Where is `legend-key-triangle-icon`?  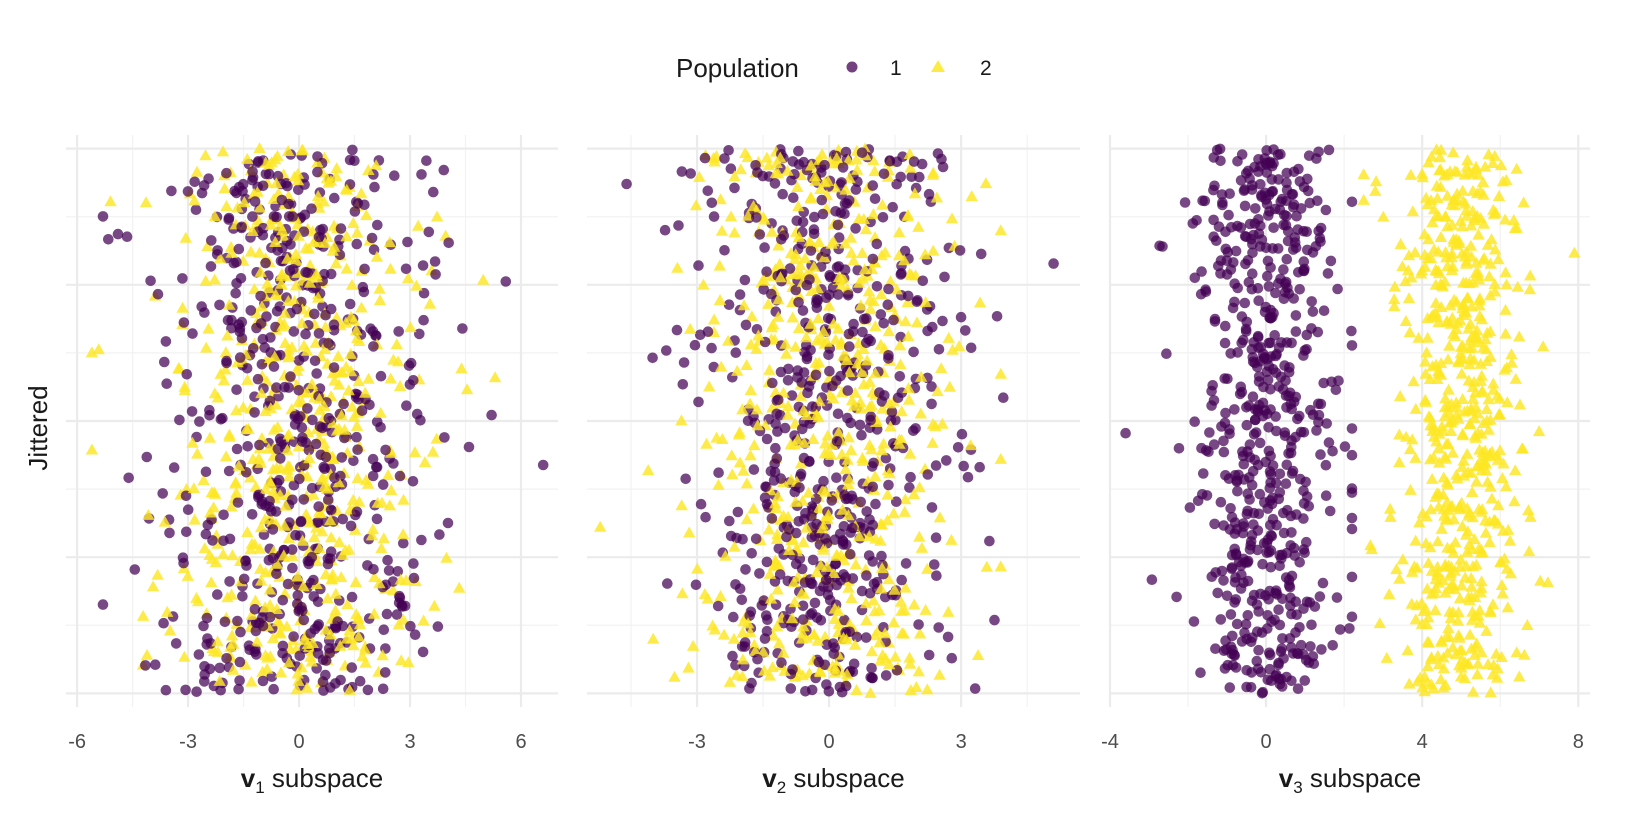 legend-key-triangle-icon is located at coordinates (938, 66).